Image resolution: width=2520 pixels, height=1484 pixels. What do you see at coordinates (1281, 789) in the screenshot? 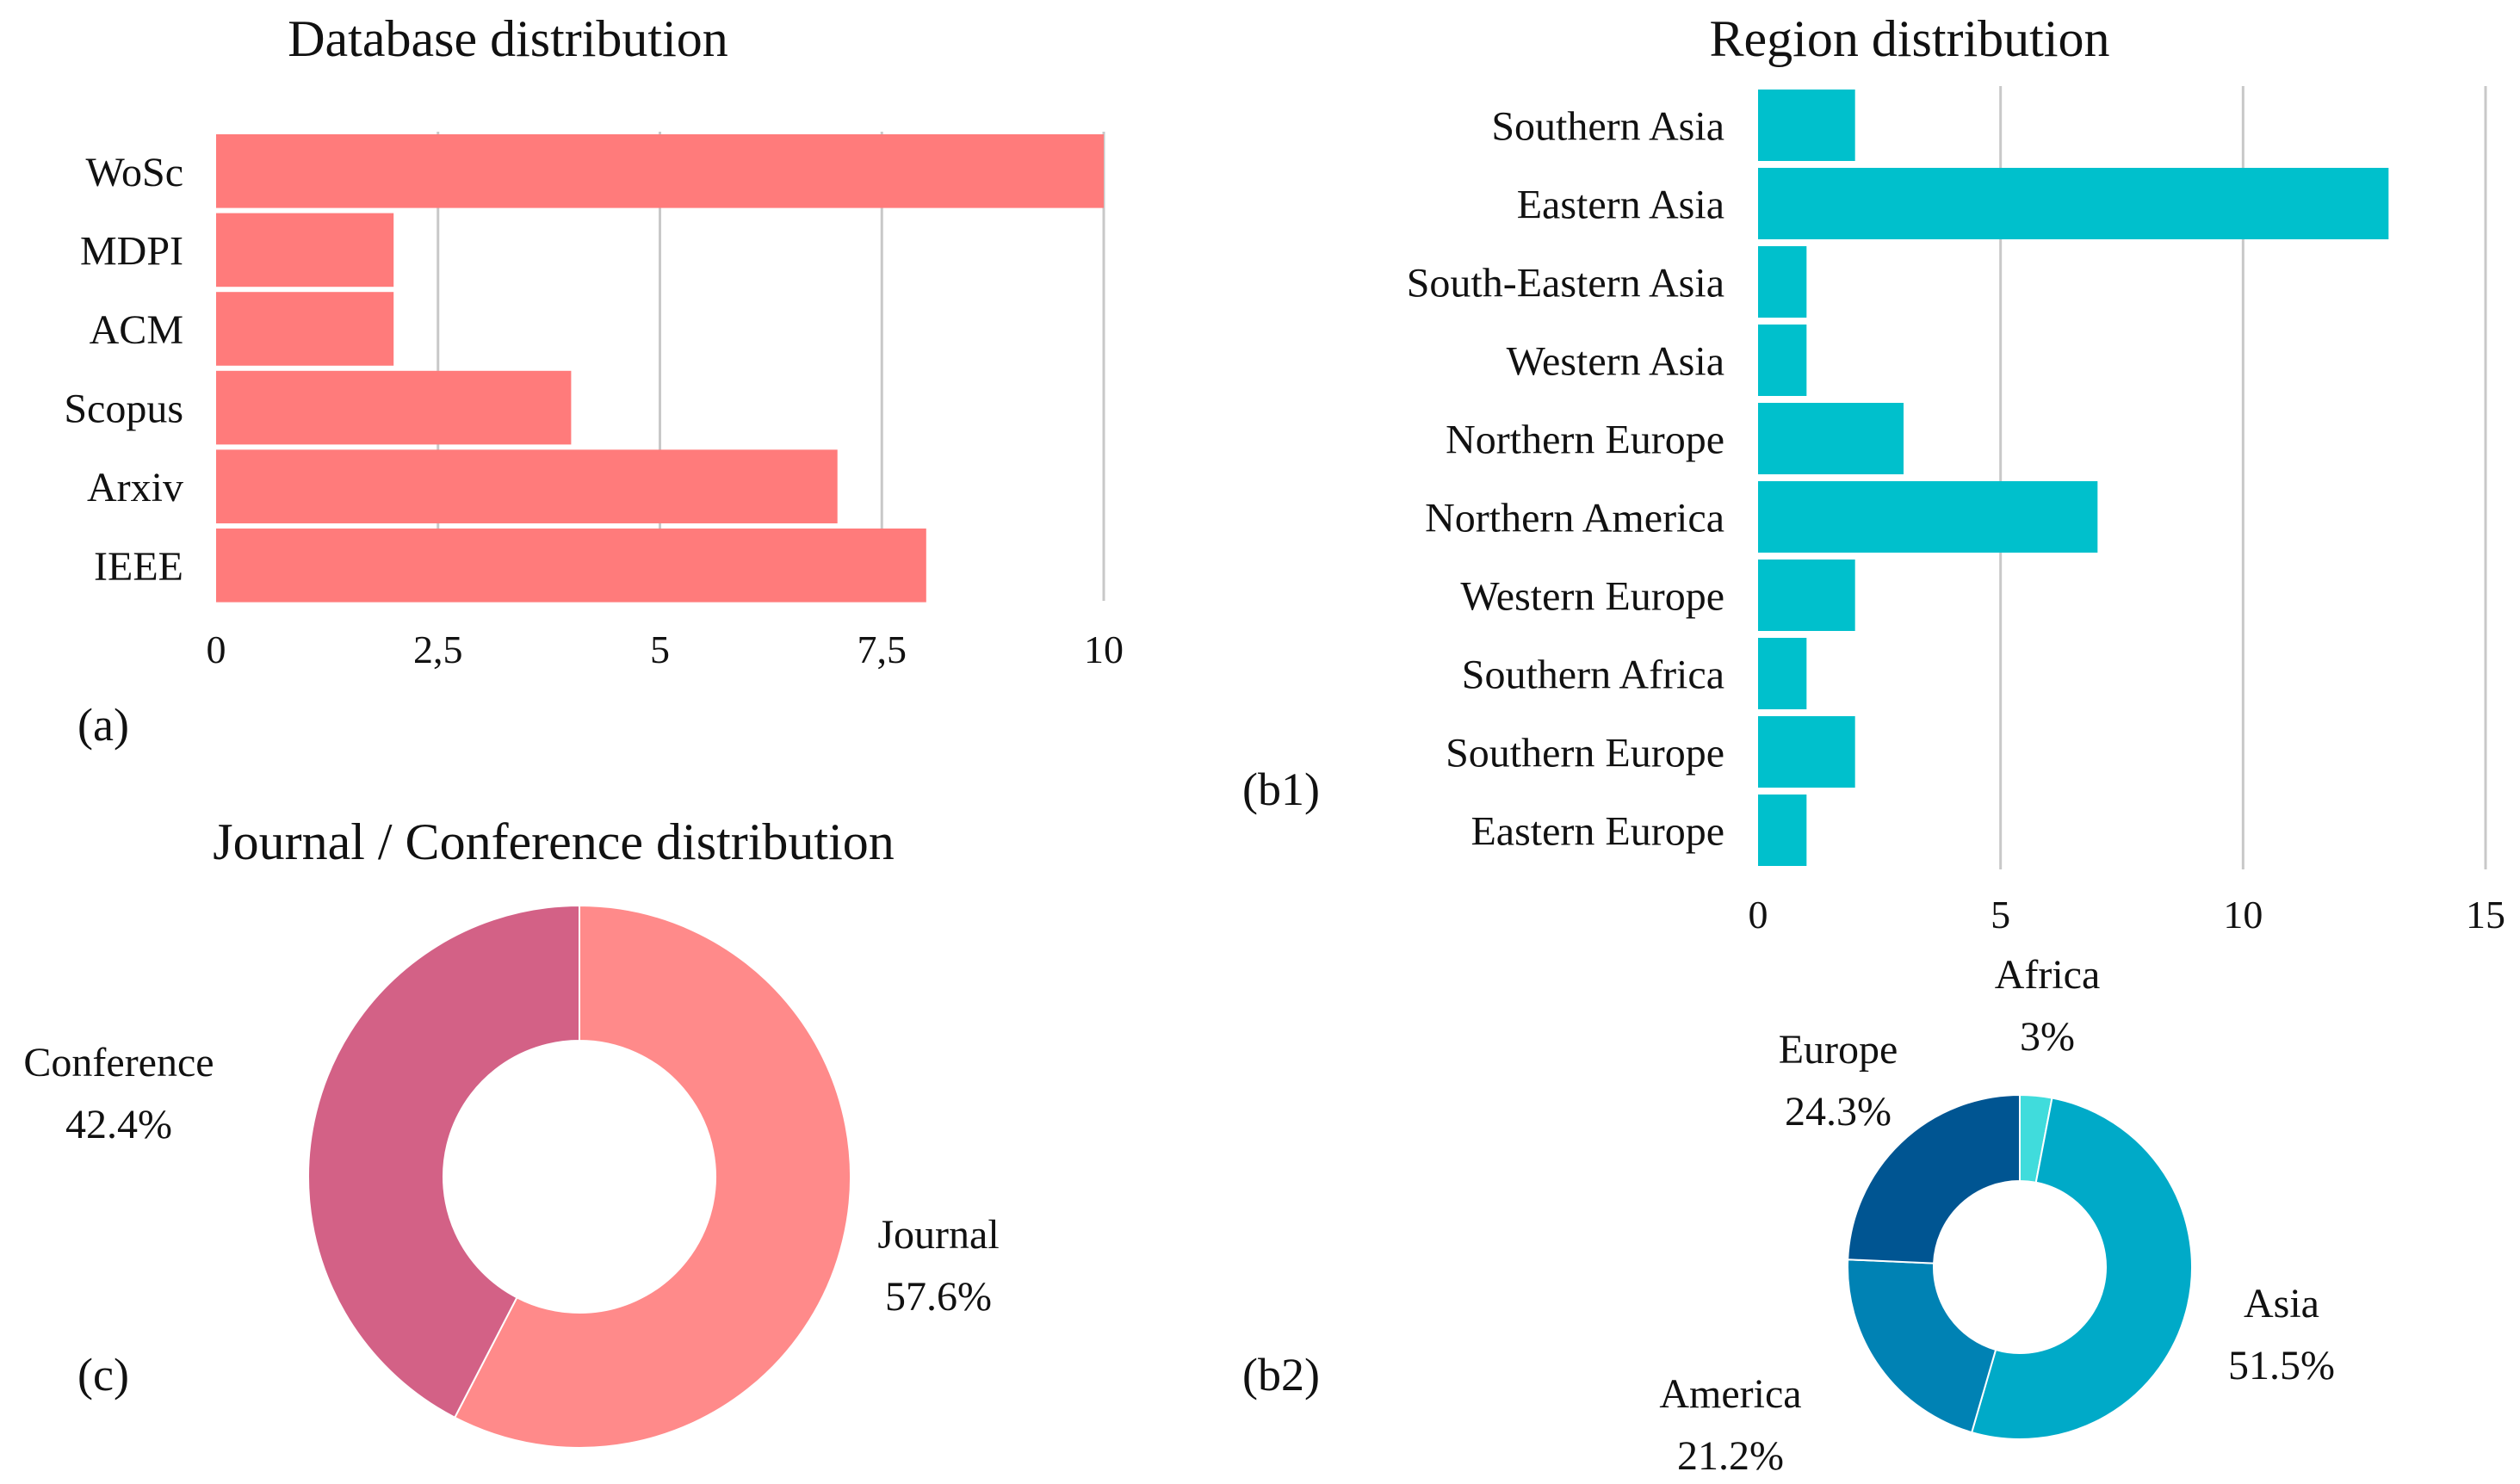
I see `panel-label: (b1)` at bounding box center [1281, 789].